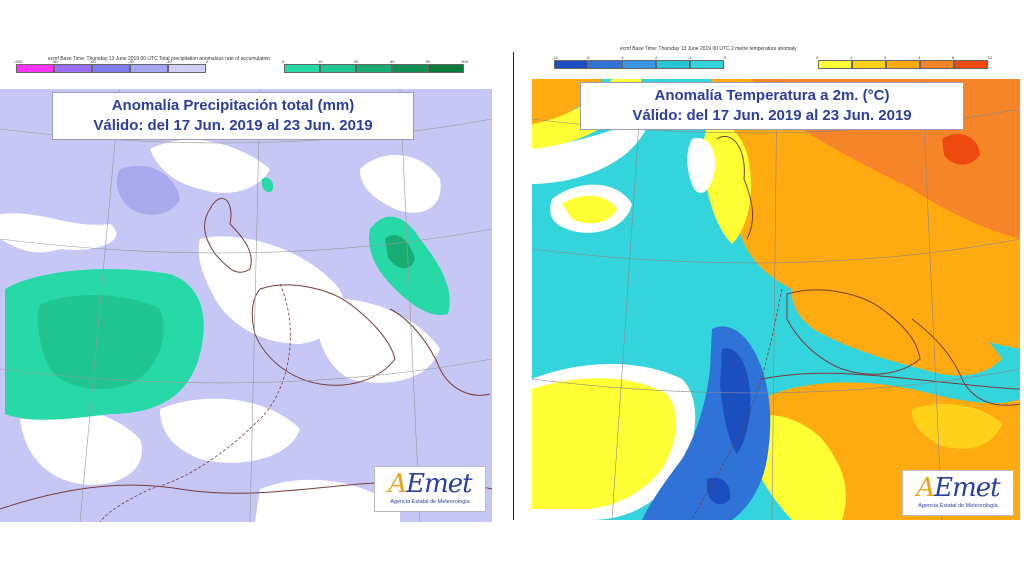 Image resolution: width=1024 pixels, height=576 pixels. What do you see at coordinates (233, 125) in the screenshot?
I see `precip-valid-dates: Válido: del 17 Jun. 2019 al 23 Jun. 2019` at bounding box center [233, 125].